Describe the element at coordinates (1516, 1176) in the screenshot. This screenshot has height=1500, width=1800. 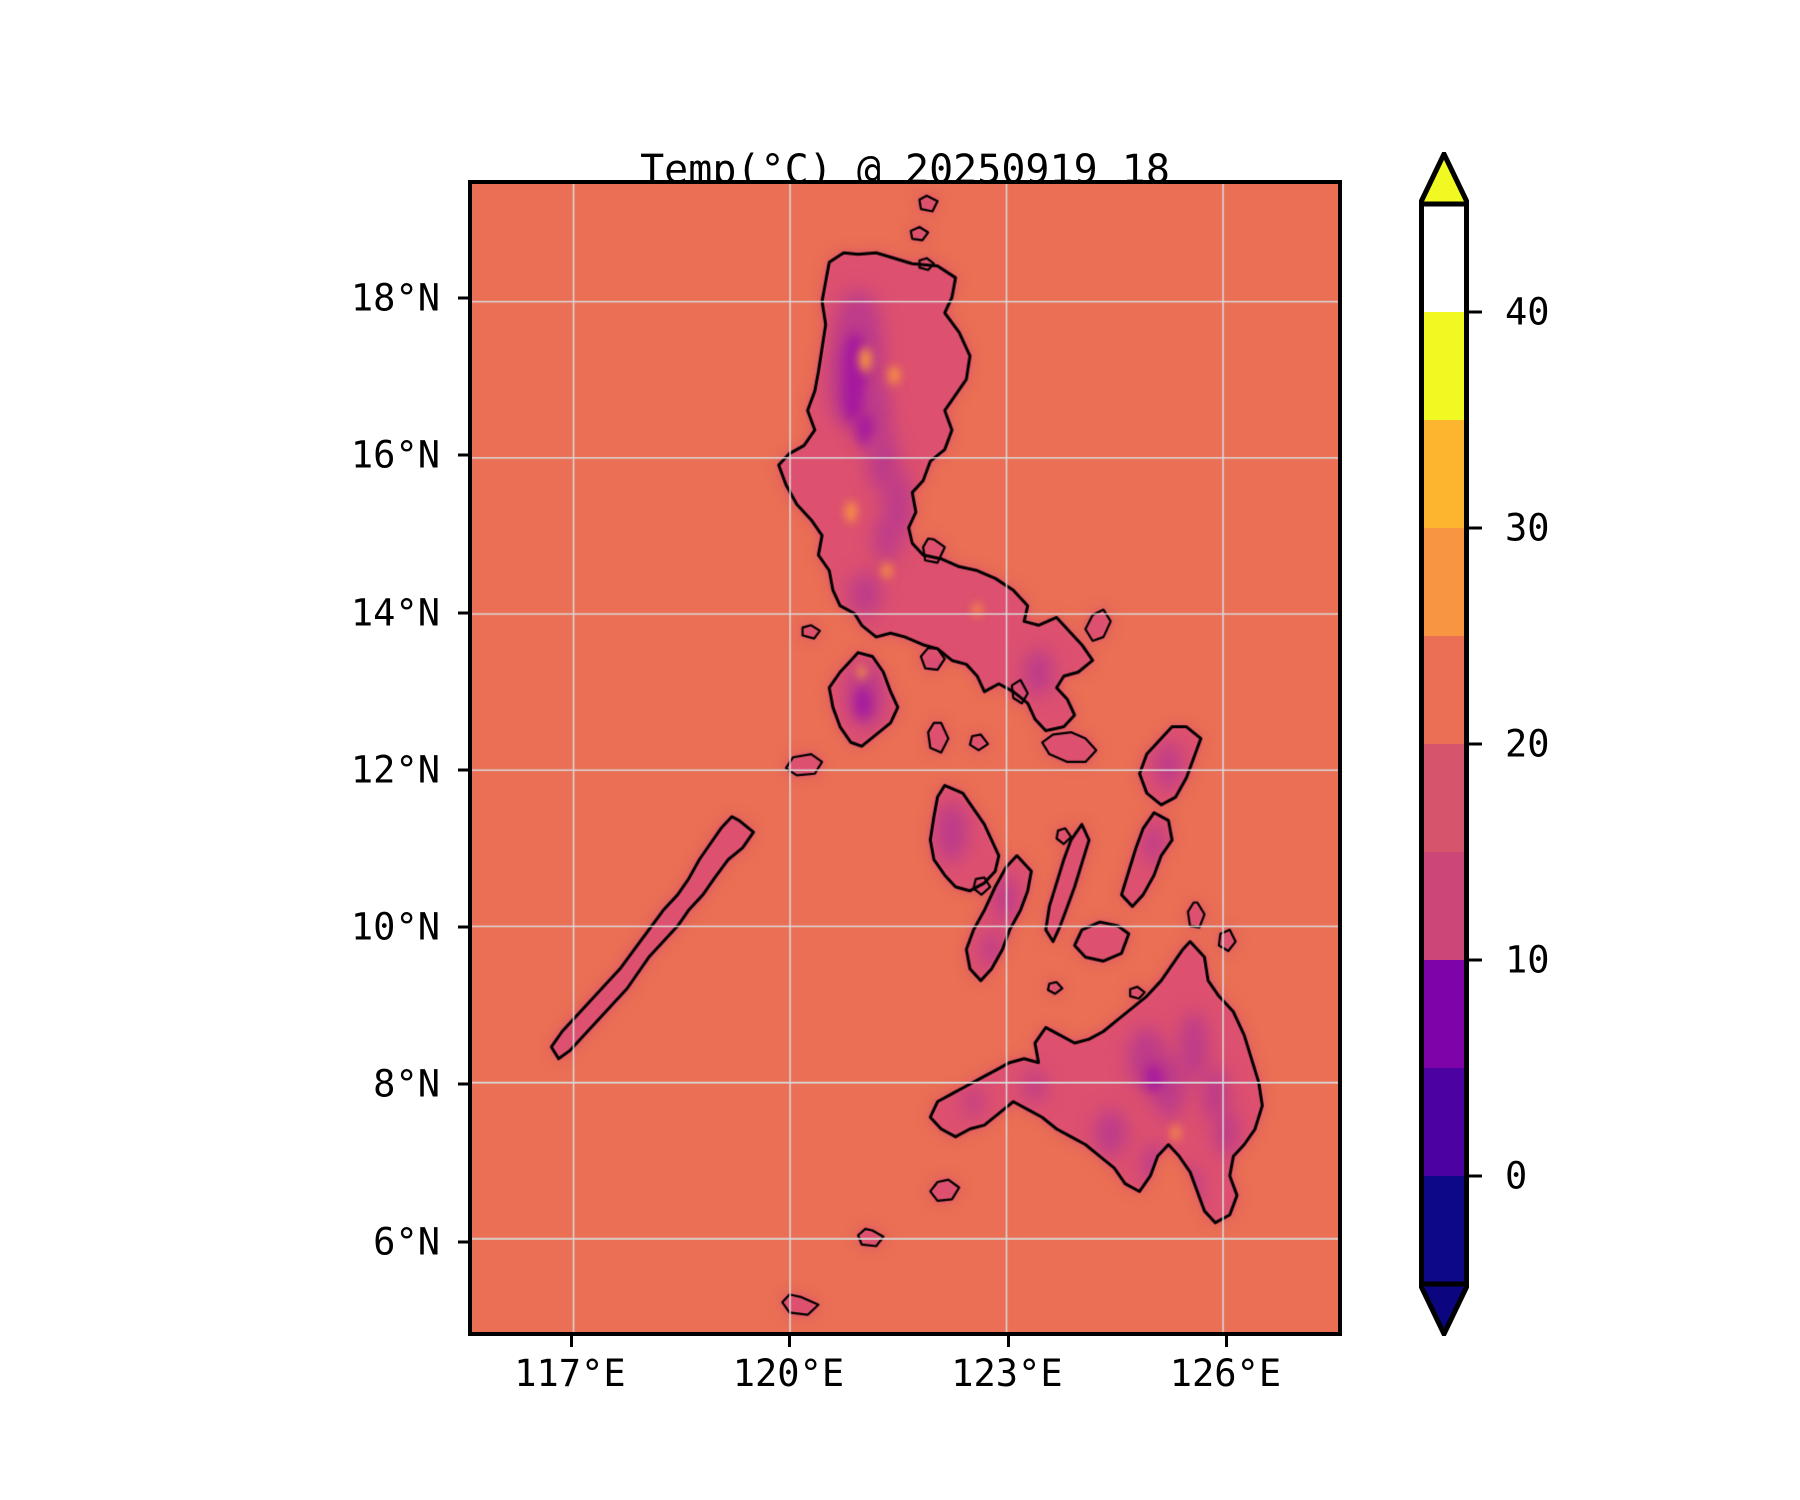
I see `colorbar-tick-label: 0` at that location.